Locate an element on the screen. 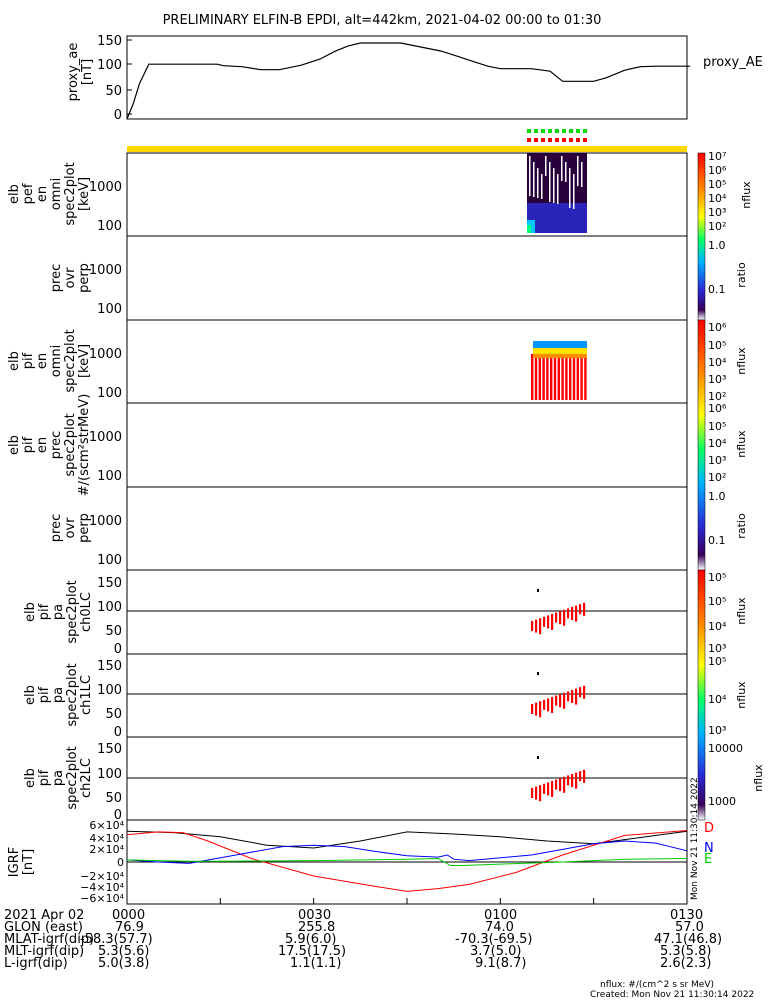  cbar5-label: ratio is located at coordinates (741, 526).